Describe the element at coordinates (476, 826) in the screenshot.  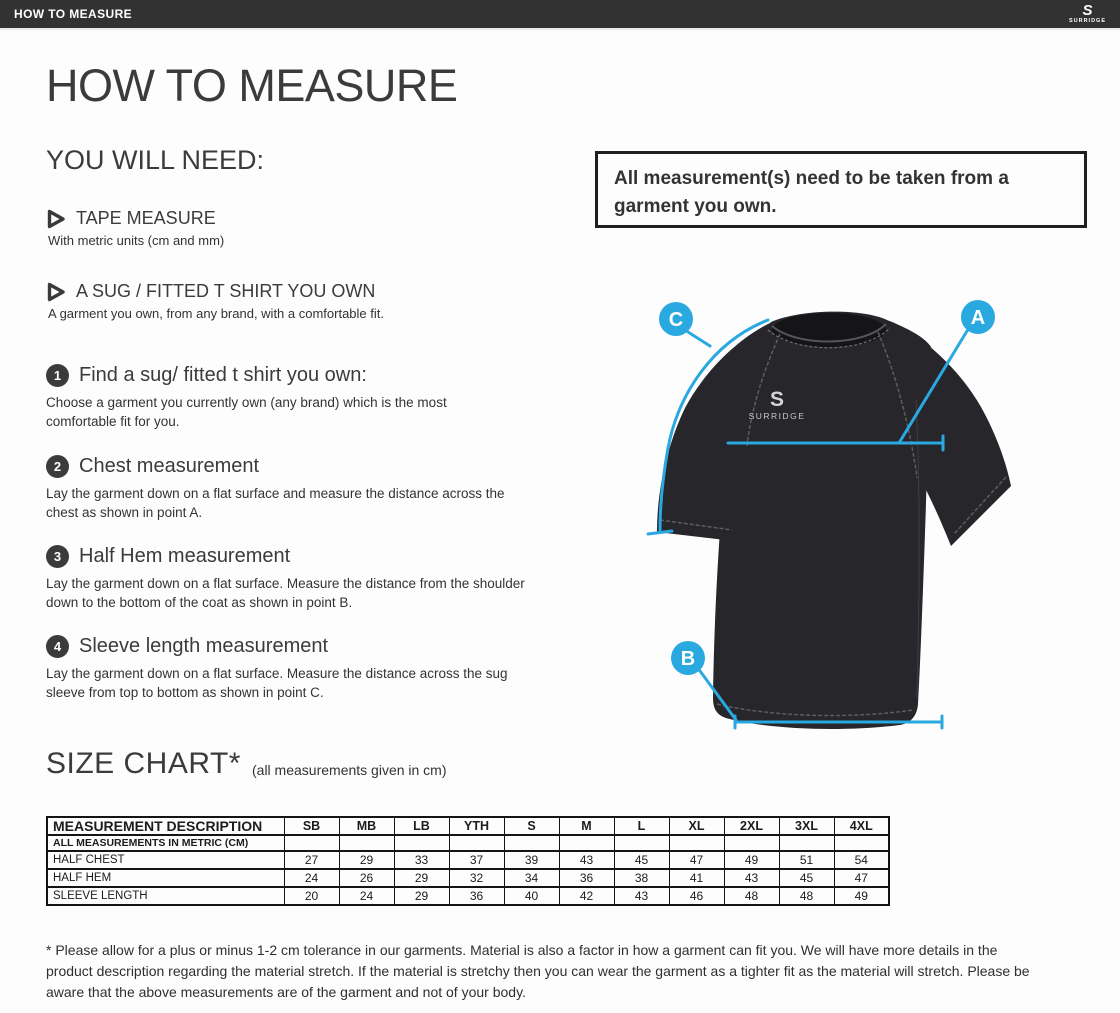
I see `size-col-header: YTH` at that location.